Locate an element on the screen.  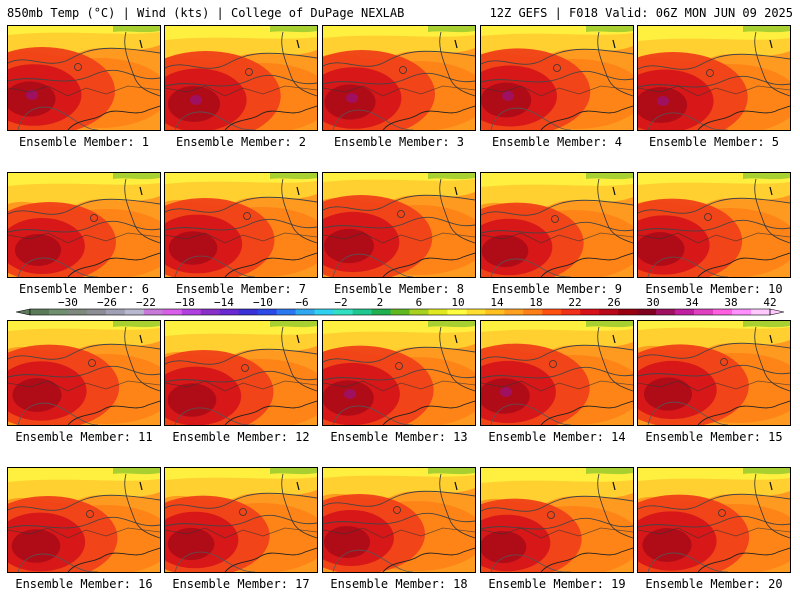
colorbar-tick-label: −10 is located at coordinates (263, 302).